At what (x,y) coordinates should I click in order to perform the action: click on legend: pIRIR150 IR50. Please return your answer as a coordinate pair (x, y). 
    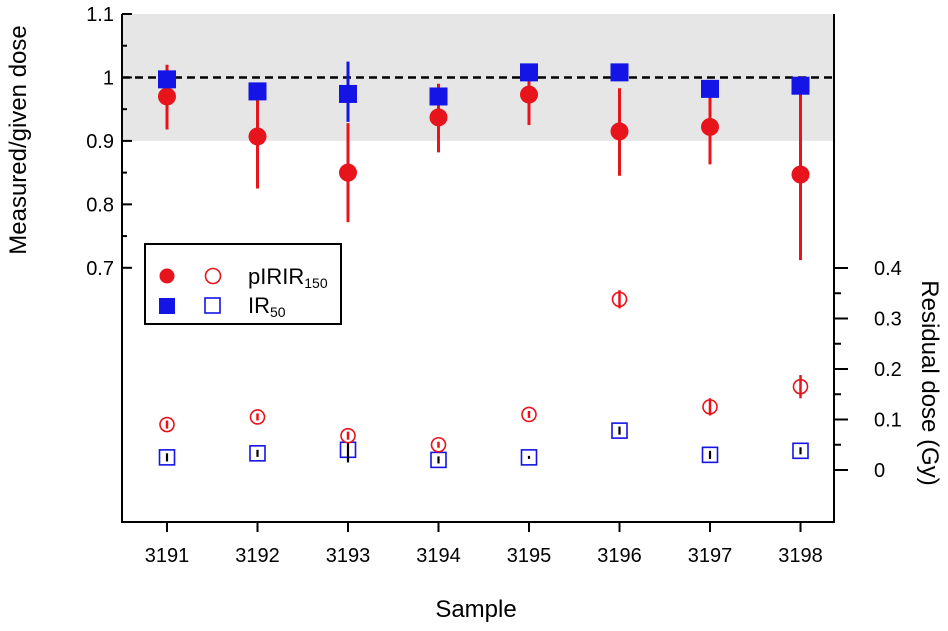
    Looking at the image, I should click on (243, 284).